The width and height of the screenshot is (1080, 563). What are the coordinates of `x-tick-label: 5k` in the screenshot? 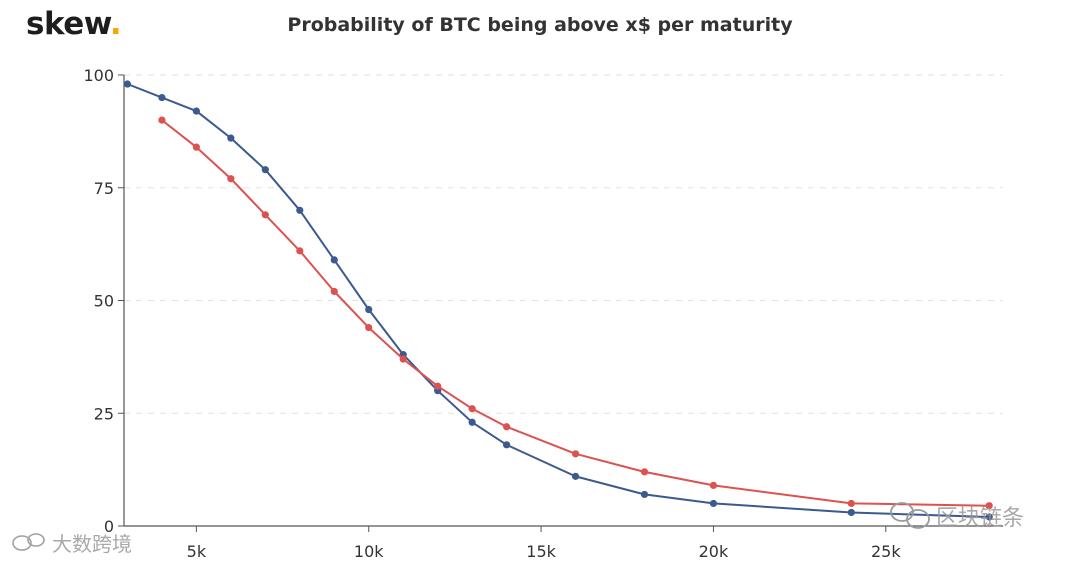 It's located at (197, 551).